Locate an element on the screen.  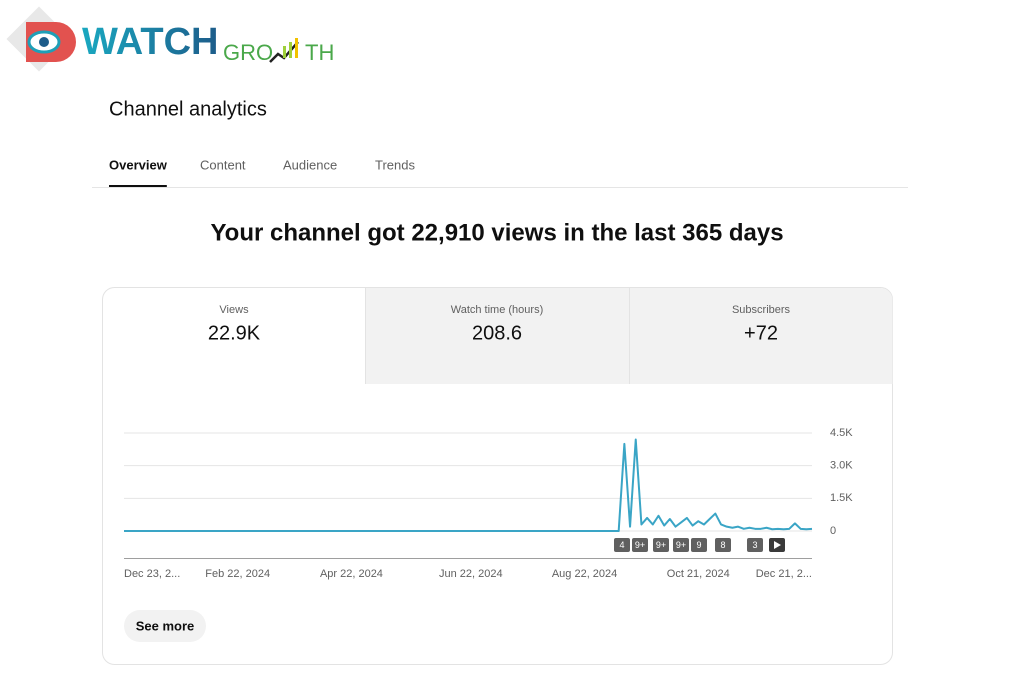
page-title: Channel analytics is located at coordinates (188, 109).